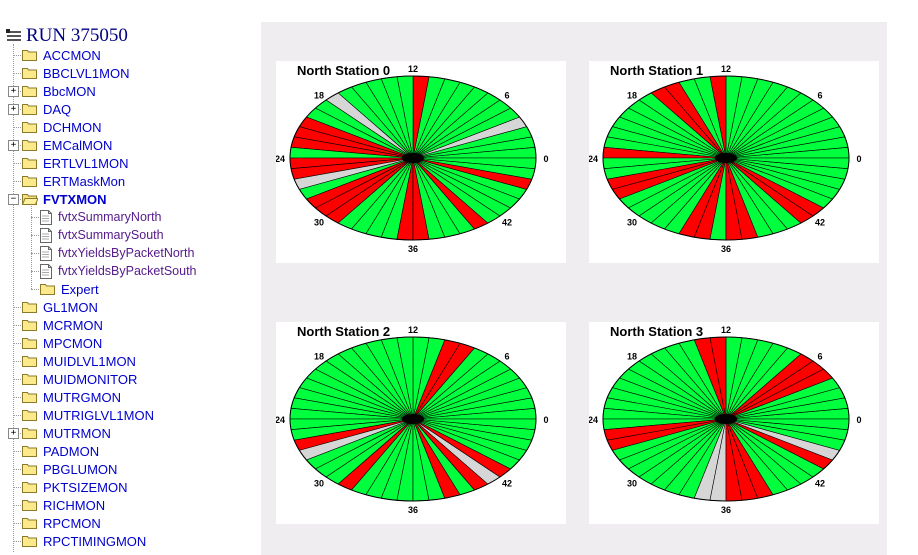 Image resolution: width=918 pixels, height=555 pixels. I want to click on tree-item-ertmaskmon: ERTMaskMon, so click(73, 181).